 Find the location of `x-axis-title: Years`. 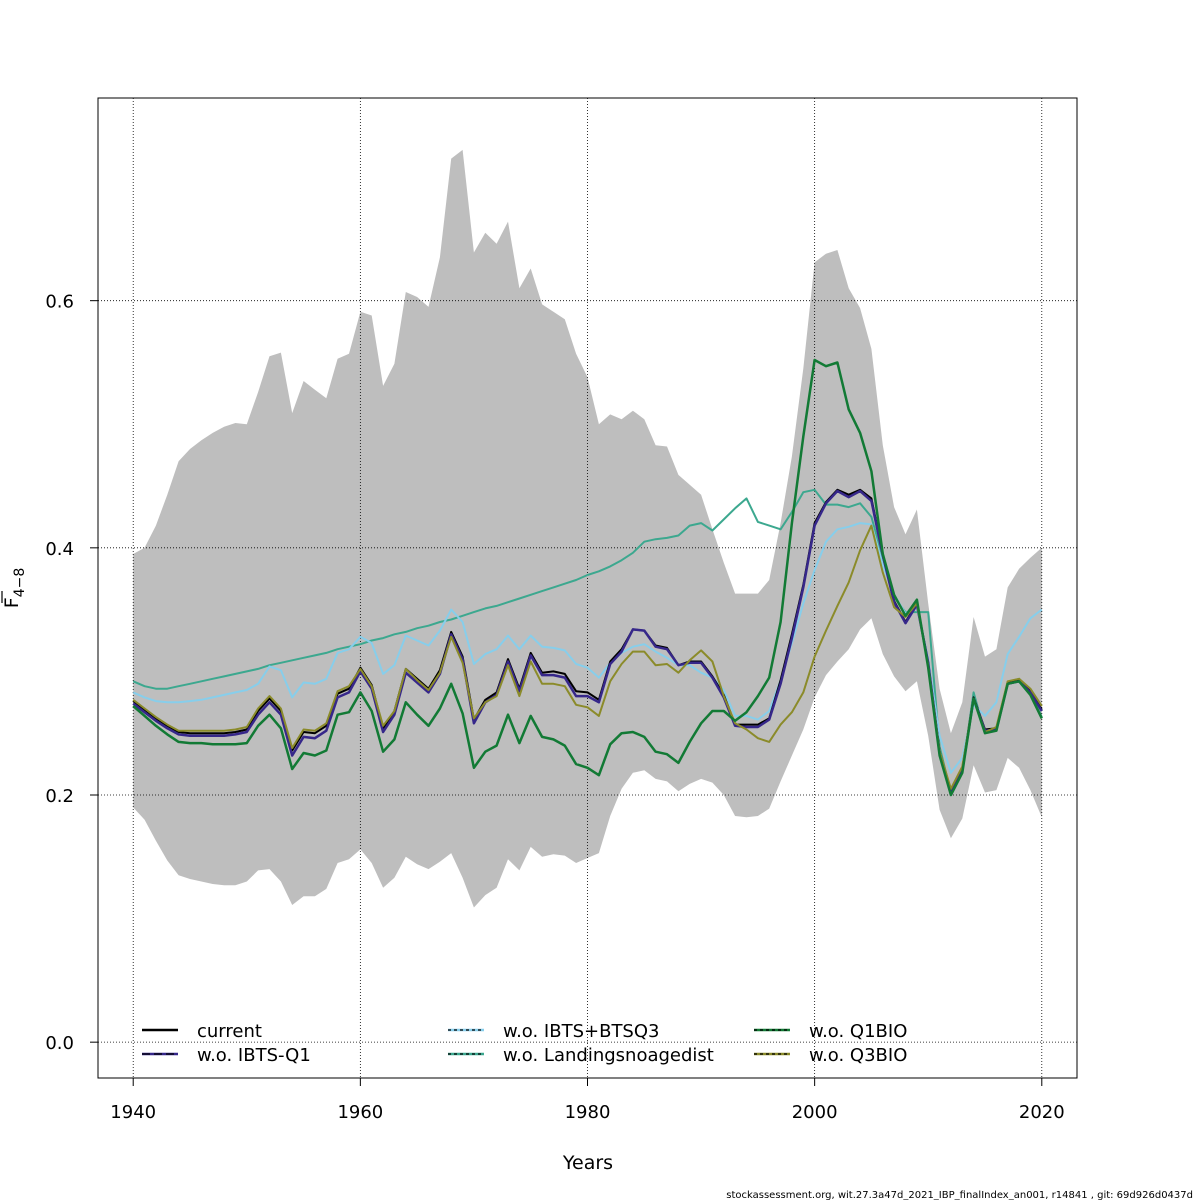

x-axis-title: Years is located at coordinates (587, 1163).